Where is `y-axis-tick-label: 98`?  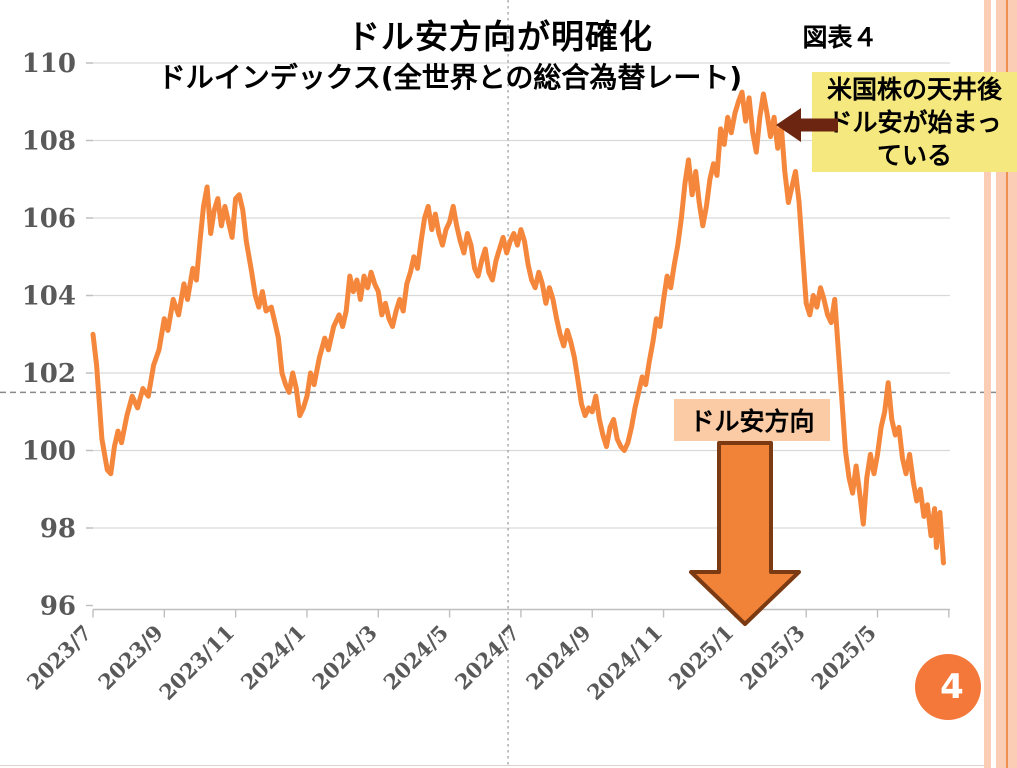
y-axis-tick-label: 98 is located at coordinates (58, 529).